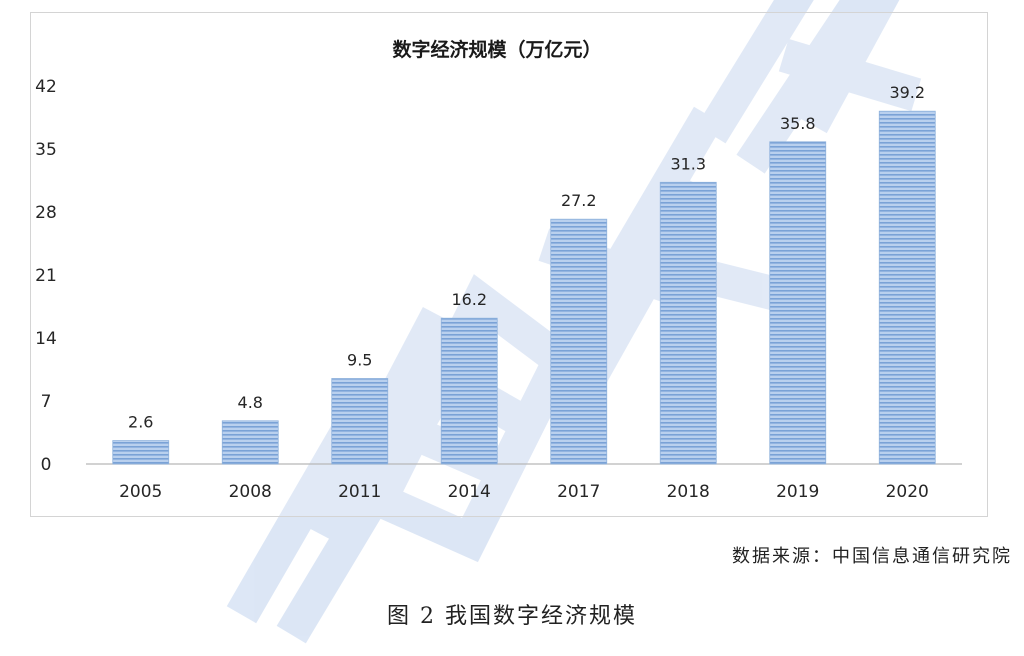  I want to click on data-label: 2.6, so click(140, 422).